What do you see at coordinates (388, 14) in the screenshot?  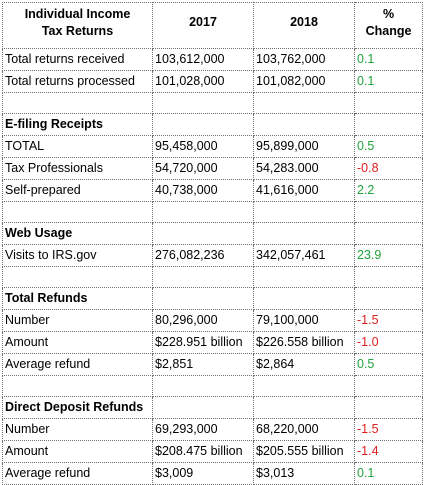 I see `header-change-line1: %` at bounding box center [388, 14].